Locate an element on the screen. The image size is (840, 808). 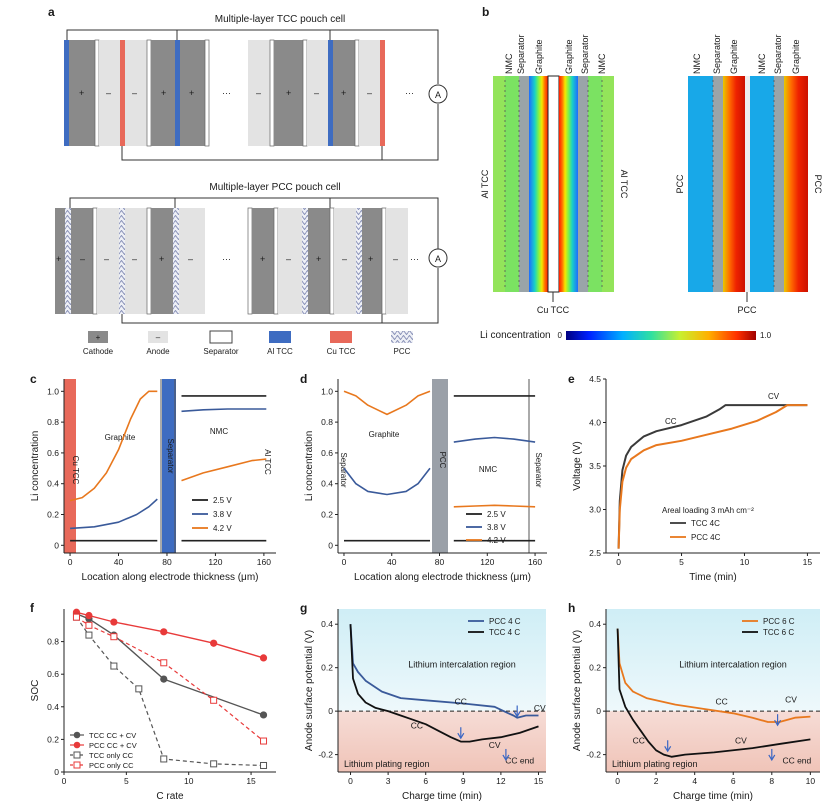
tcc-stack is located at coordinates (224, 93).